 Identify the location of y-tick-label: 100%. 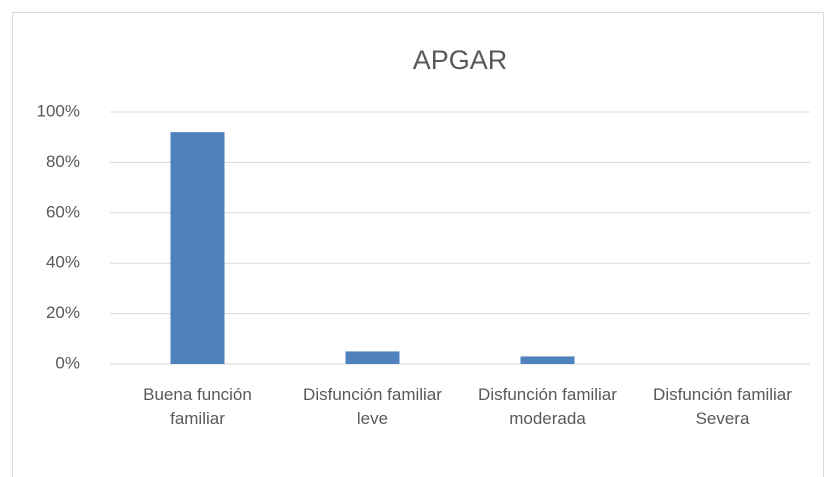
(58, 110).